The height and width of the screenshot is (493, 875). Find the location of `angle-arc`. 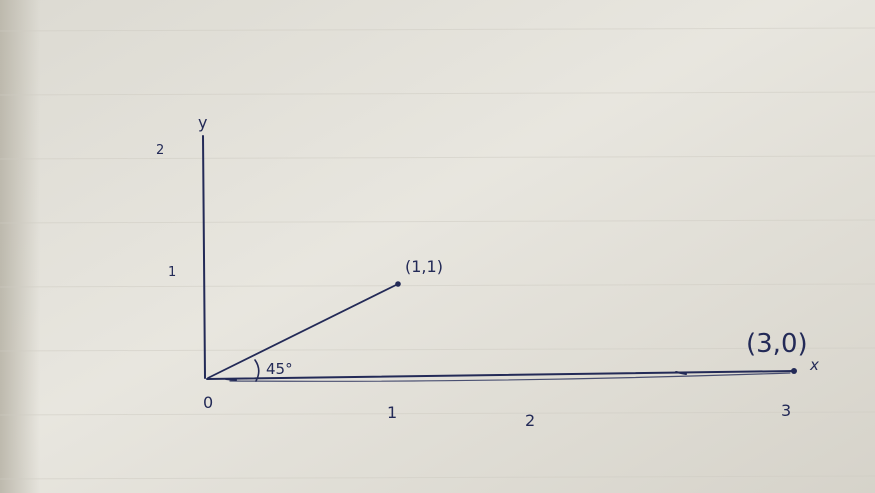

angle-arc is located at coordinates (257, 370).